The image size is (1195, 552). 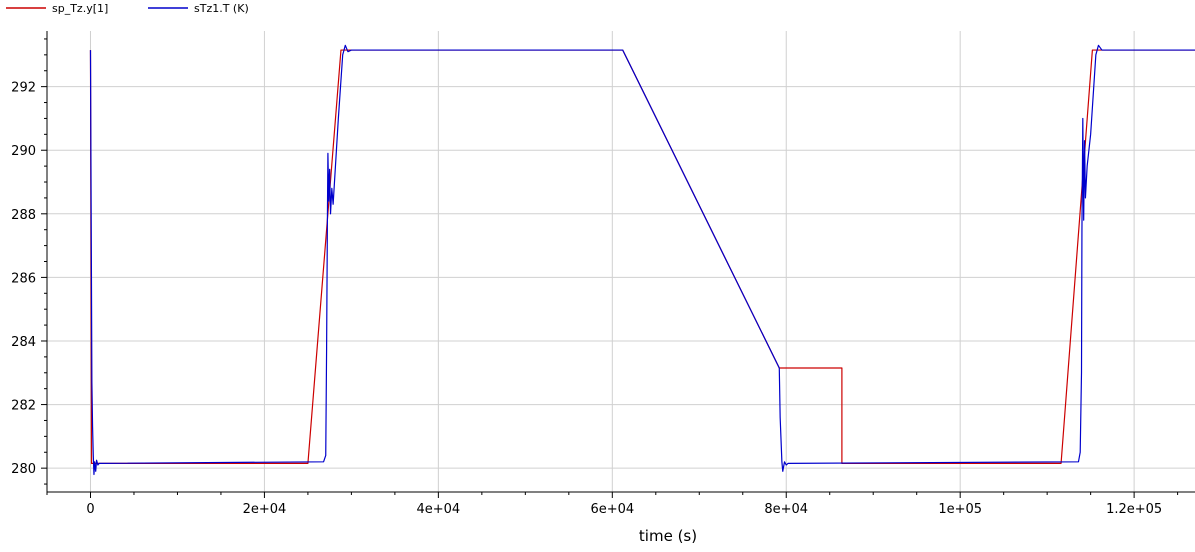 I want to click on x-tick-label-0: 0, so click(x=90, y=509).